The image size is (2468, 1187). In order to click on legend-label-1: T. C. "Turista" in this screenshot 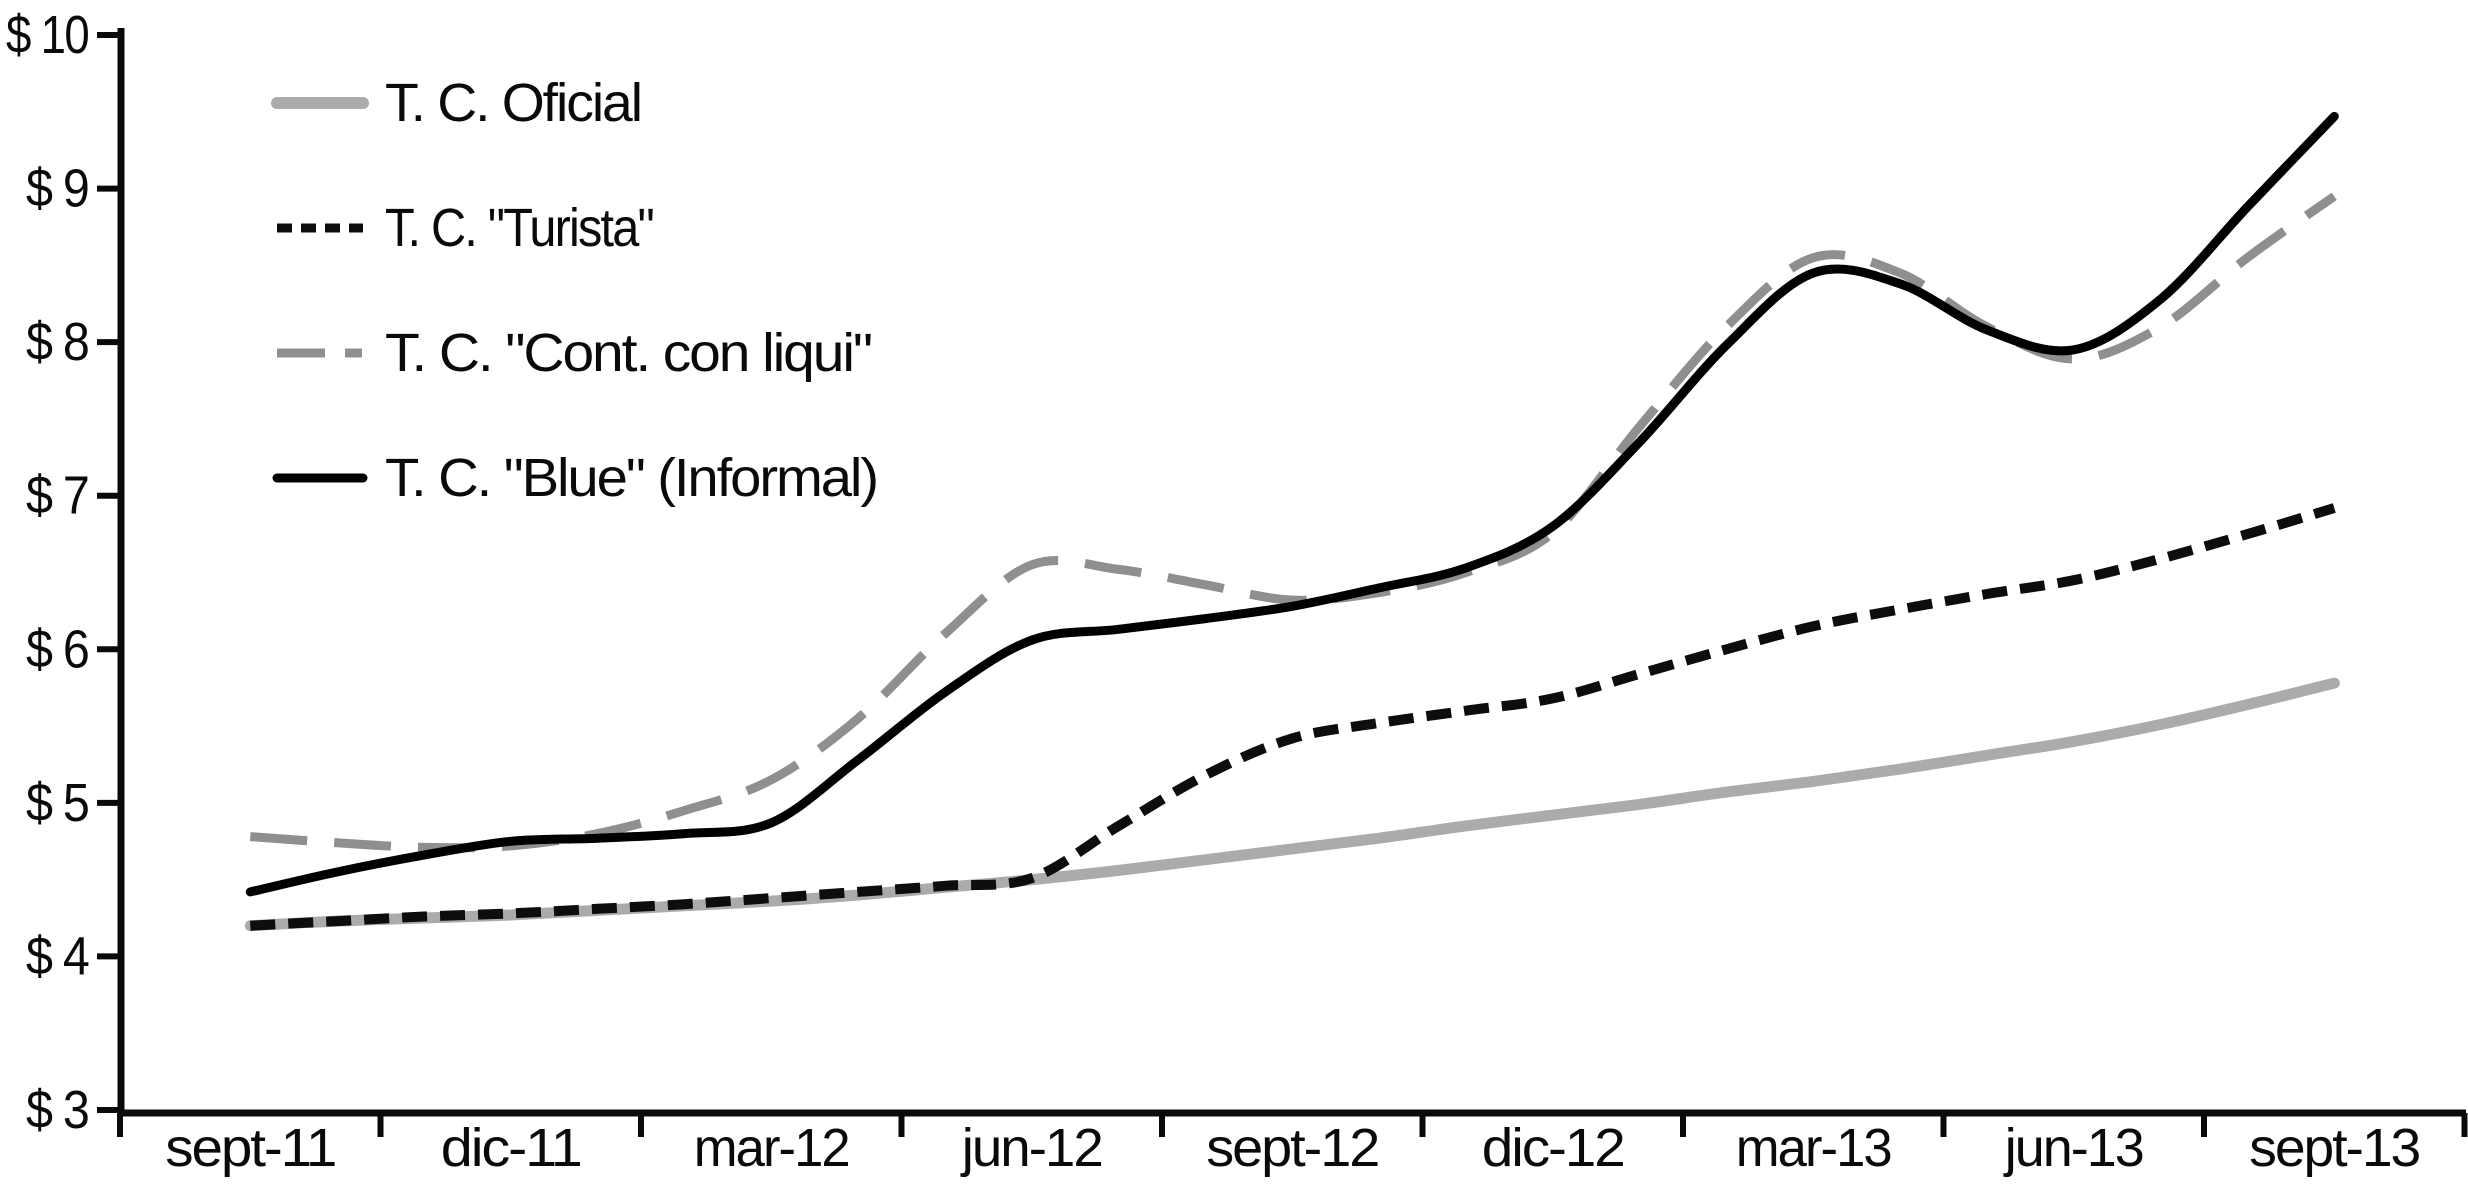, I will do `click(519, 228)`.